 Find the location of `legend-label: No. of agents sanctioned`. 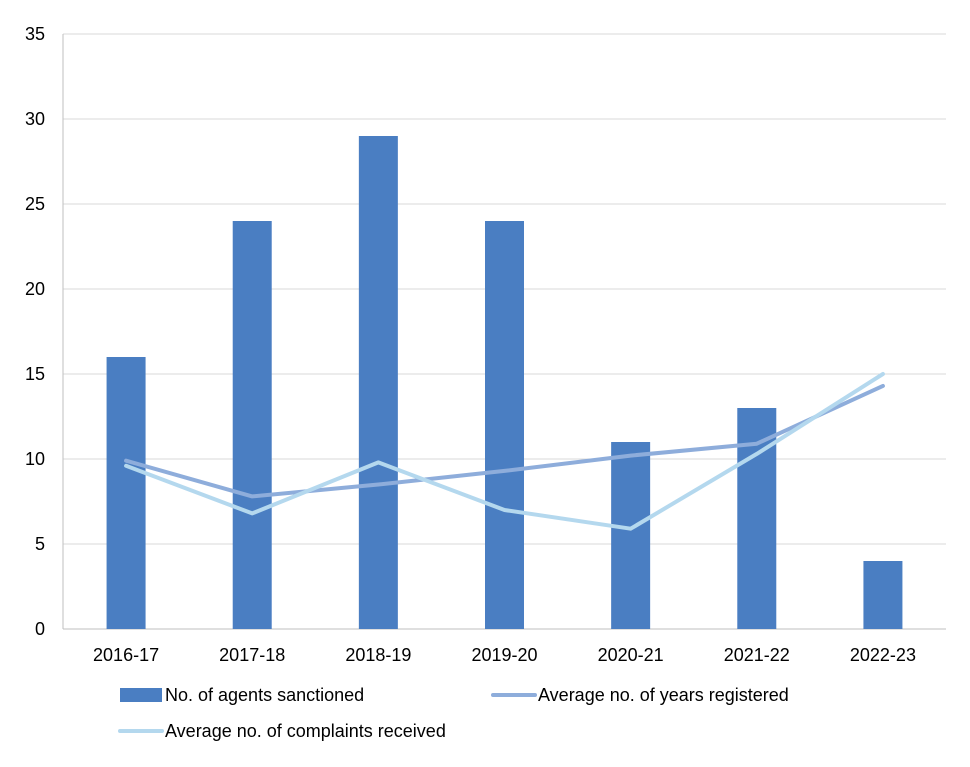

legend-label: No. of agents sanctioned is located at coordinates (264, 695).